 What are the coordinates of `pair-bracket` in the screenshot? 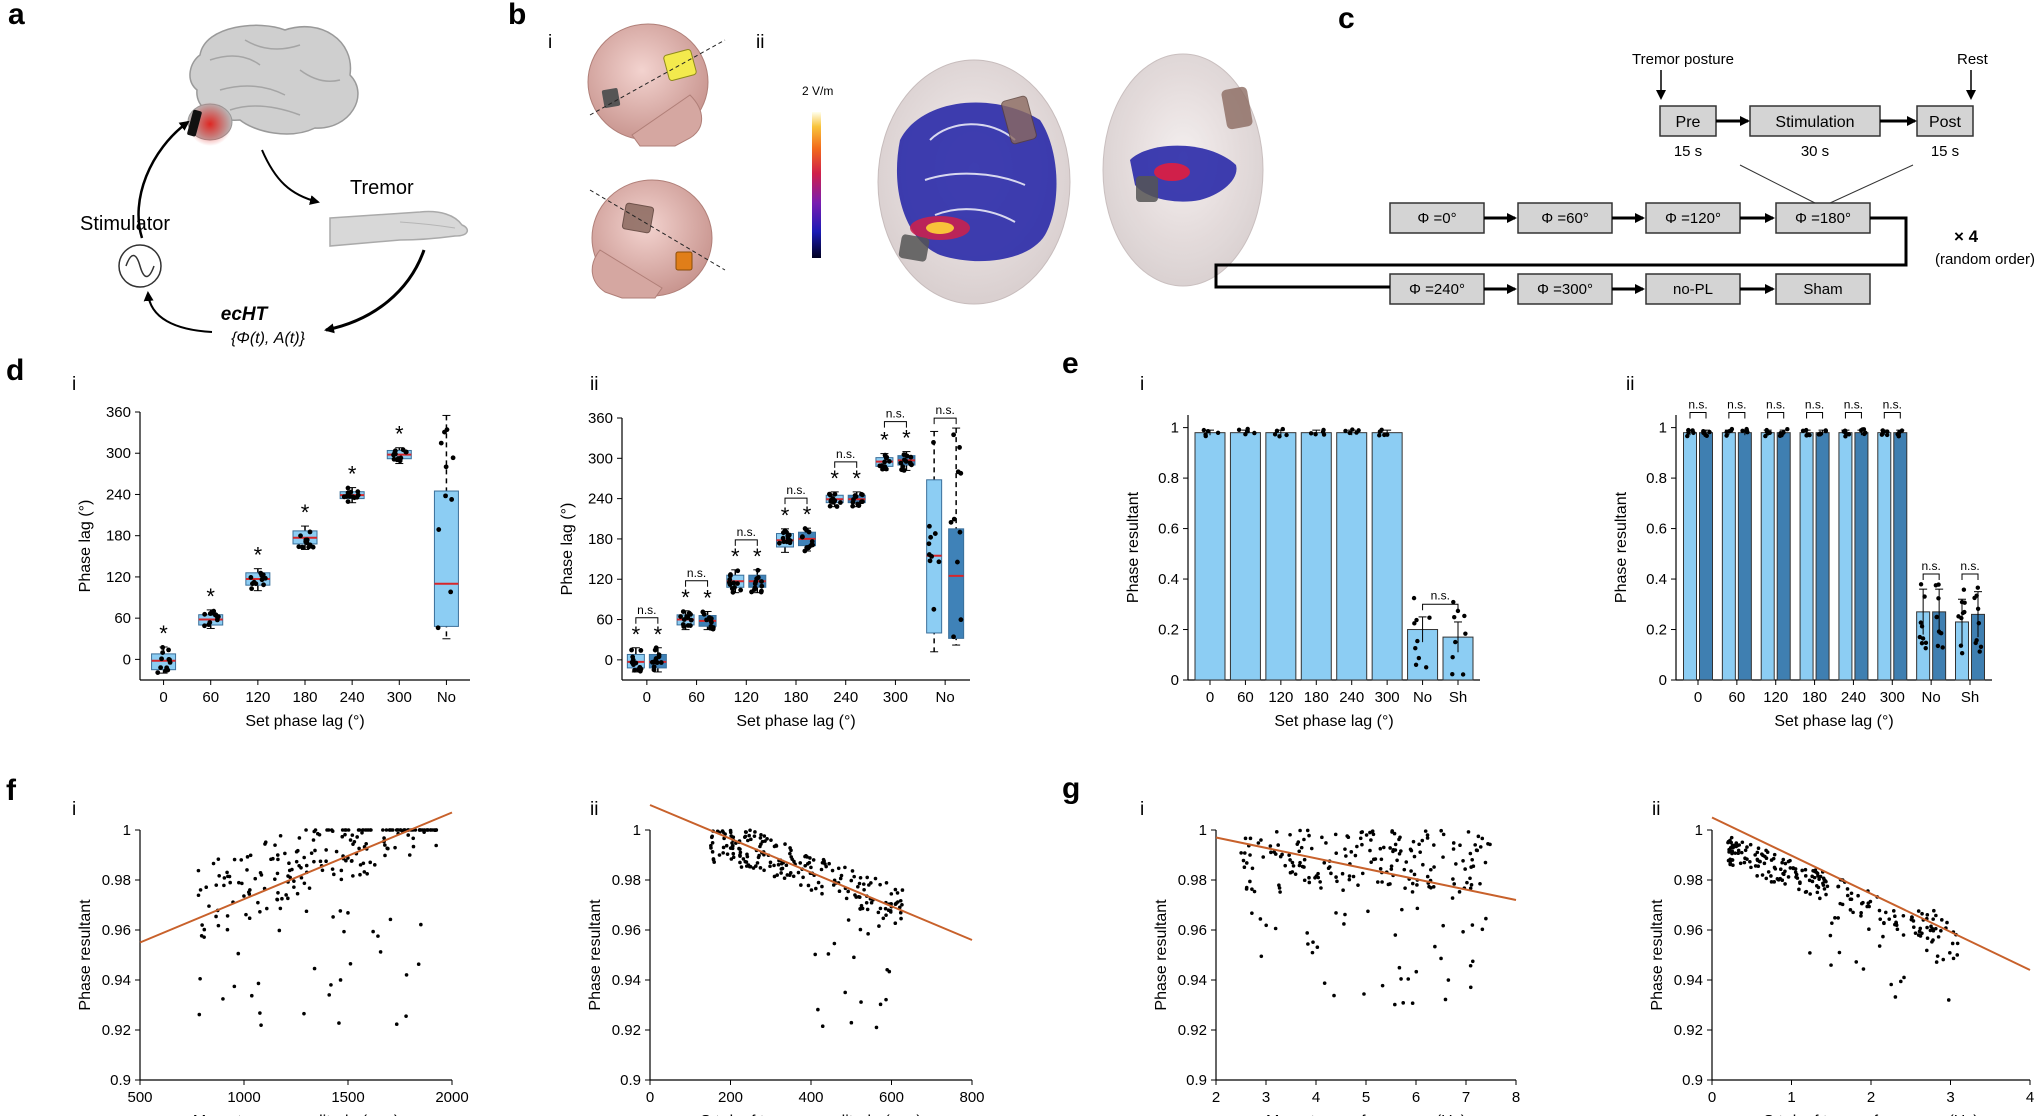 It's located at (945, 421).